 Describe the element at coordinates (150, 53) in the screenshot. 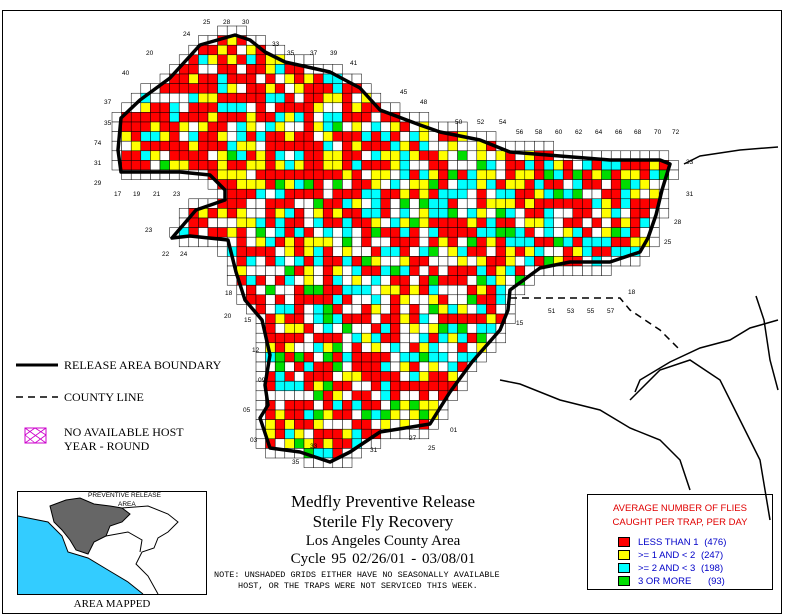

I see `grid-label: 20` at that location.